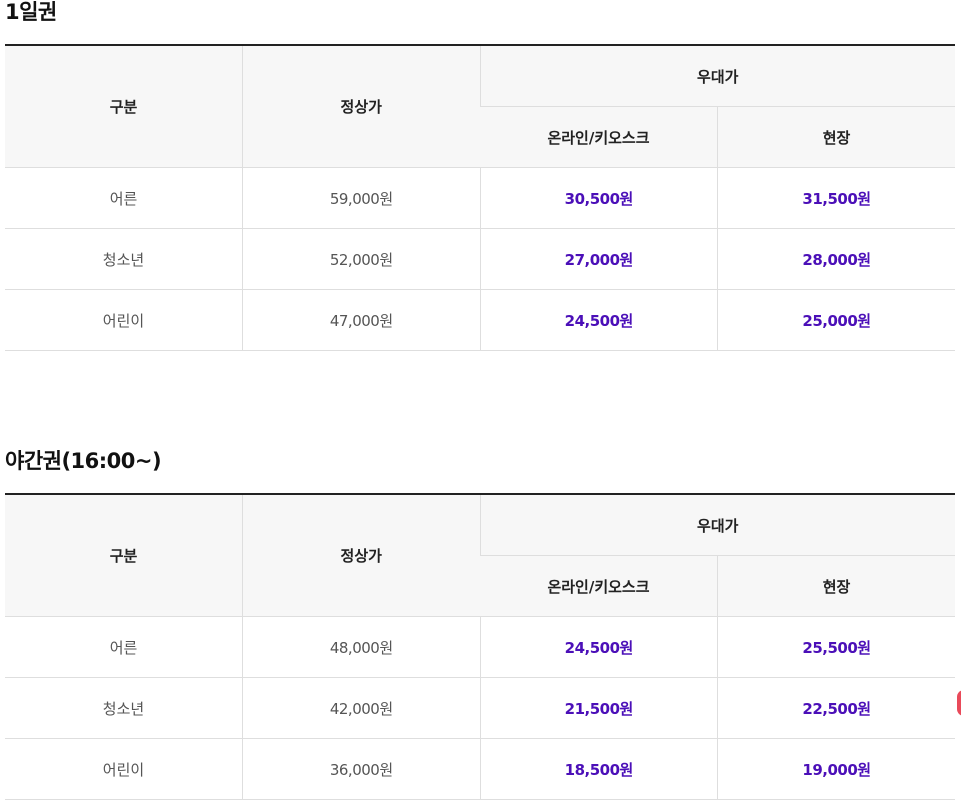  I want to click on row-onsite-price: 25,000원, so click(836, 320).